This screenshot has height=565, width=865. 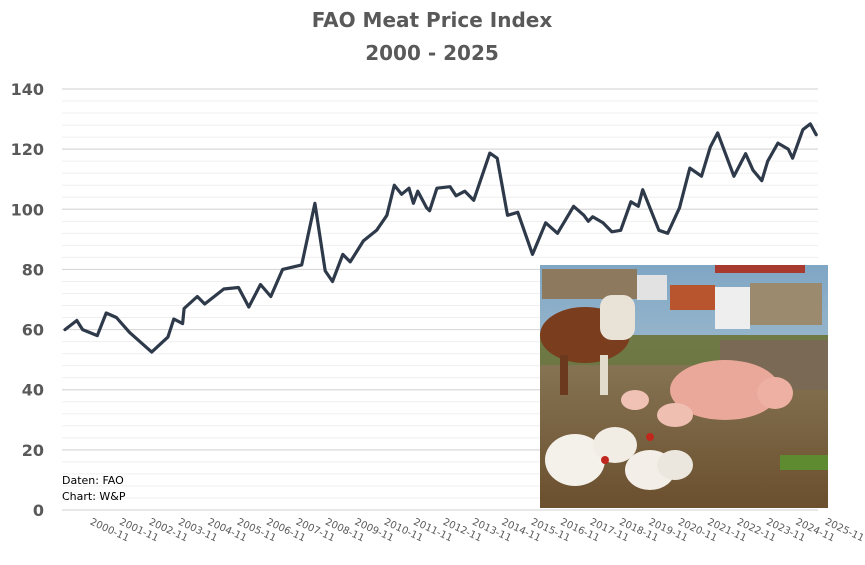 I want to click on y-tick-label: 100, so click(x=27, y=209).